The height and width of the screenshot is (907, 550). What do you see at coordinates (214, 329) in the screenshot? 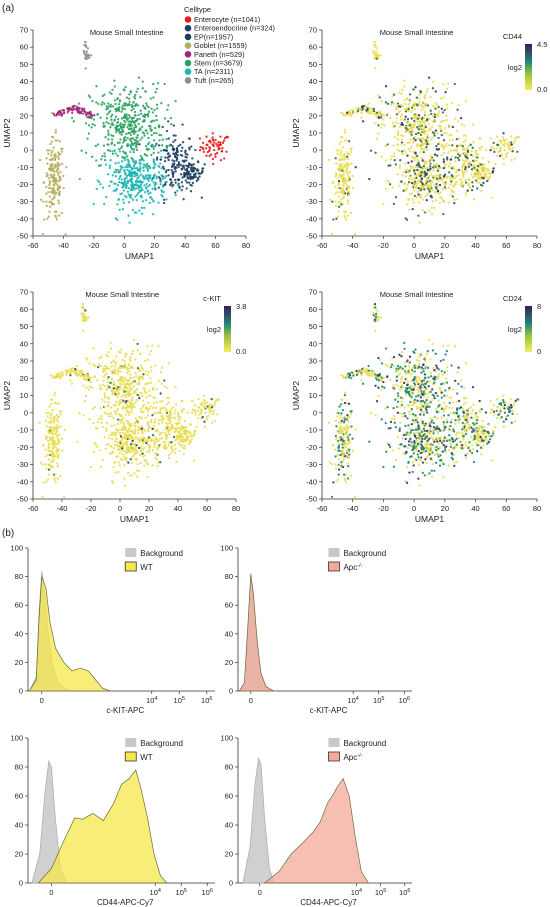
I see `colorbar-unit: log2` at bounding box center [214, 329].